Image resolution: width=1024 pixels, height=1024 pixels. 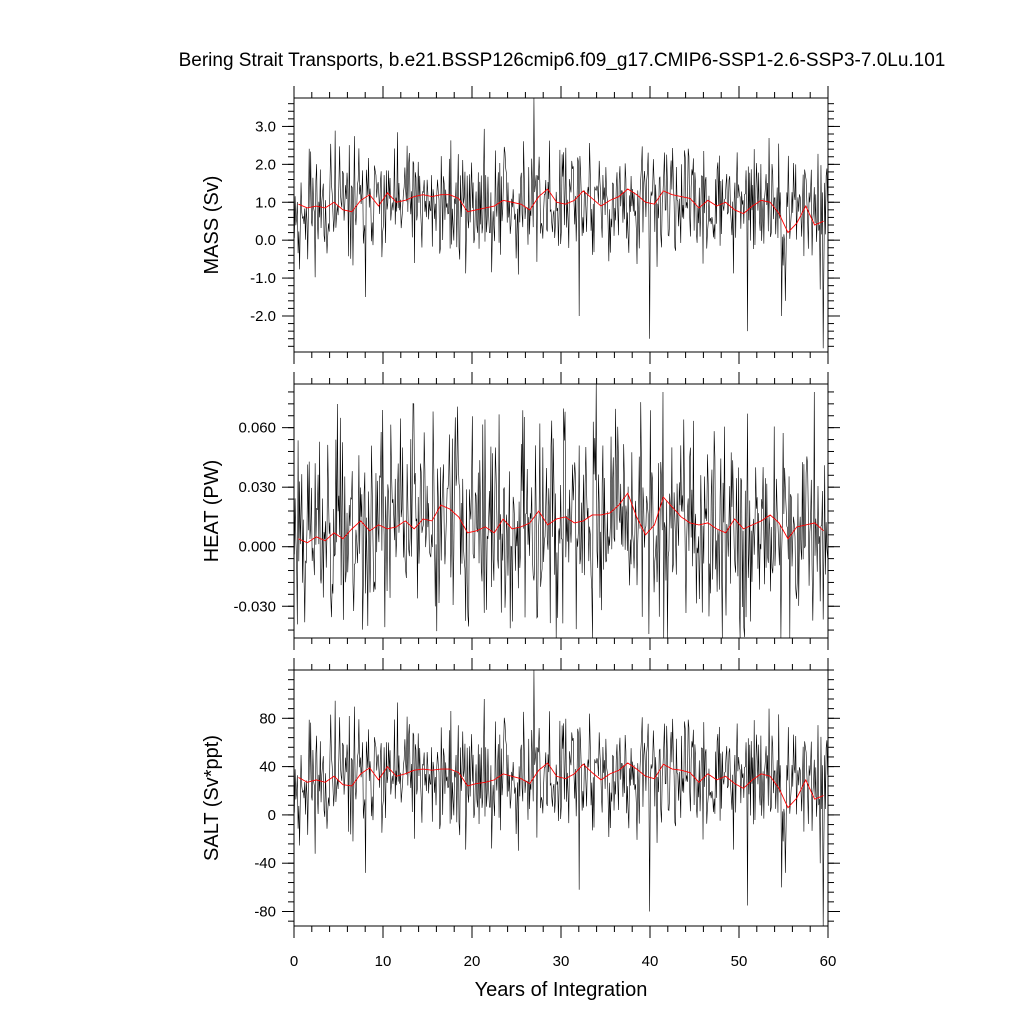 I want to click on x-tick-label: 0, so click(x=294, y=961).